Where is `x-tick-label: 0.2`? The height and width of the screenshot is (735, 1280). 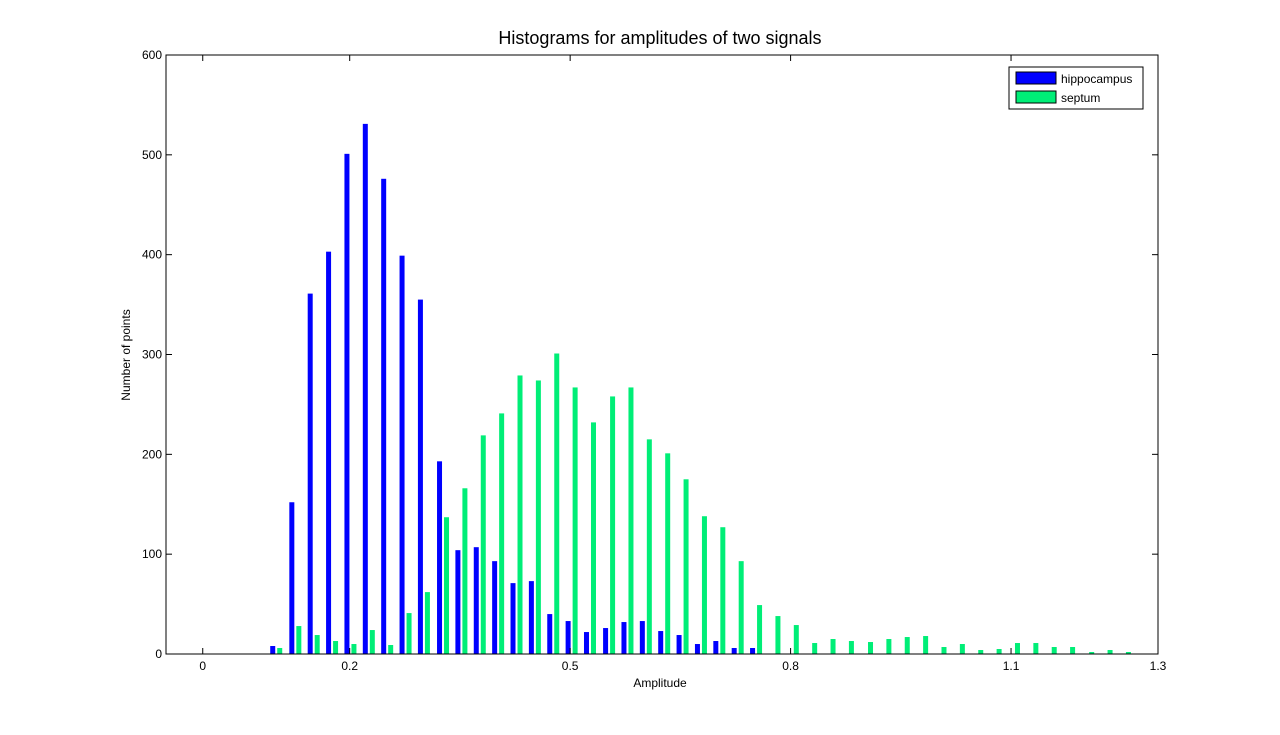
x-tick-label: 0.2 is located at coordinates (349, 666).